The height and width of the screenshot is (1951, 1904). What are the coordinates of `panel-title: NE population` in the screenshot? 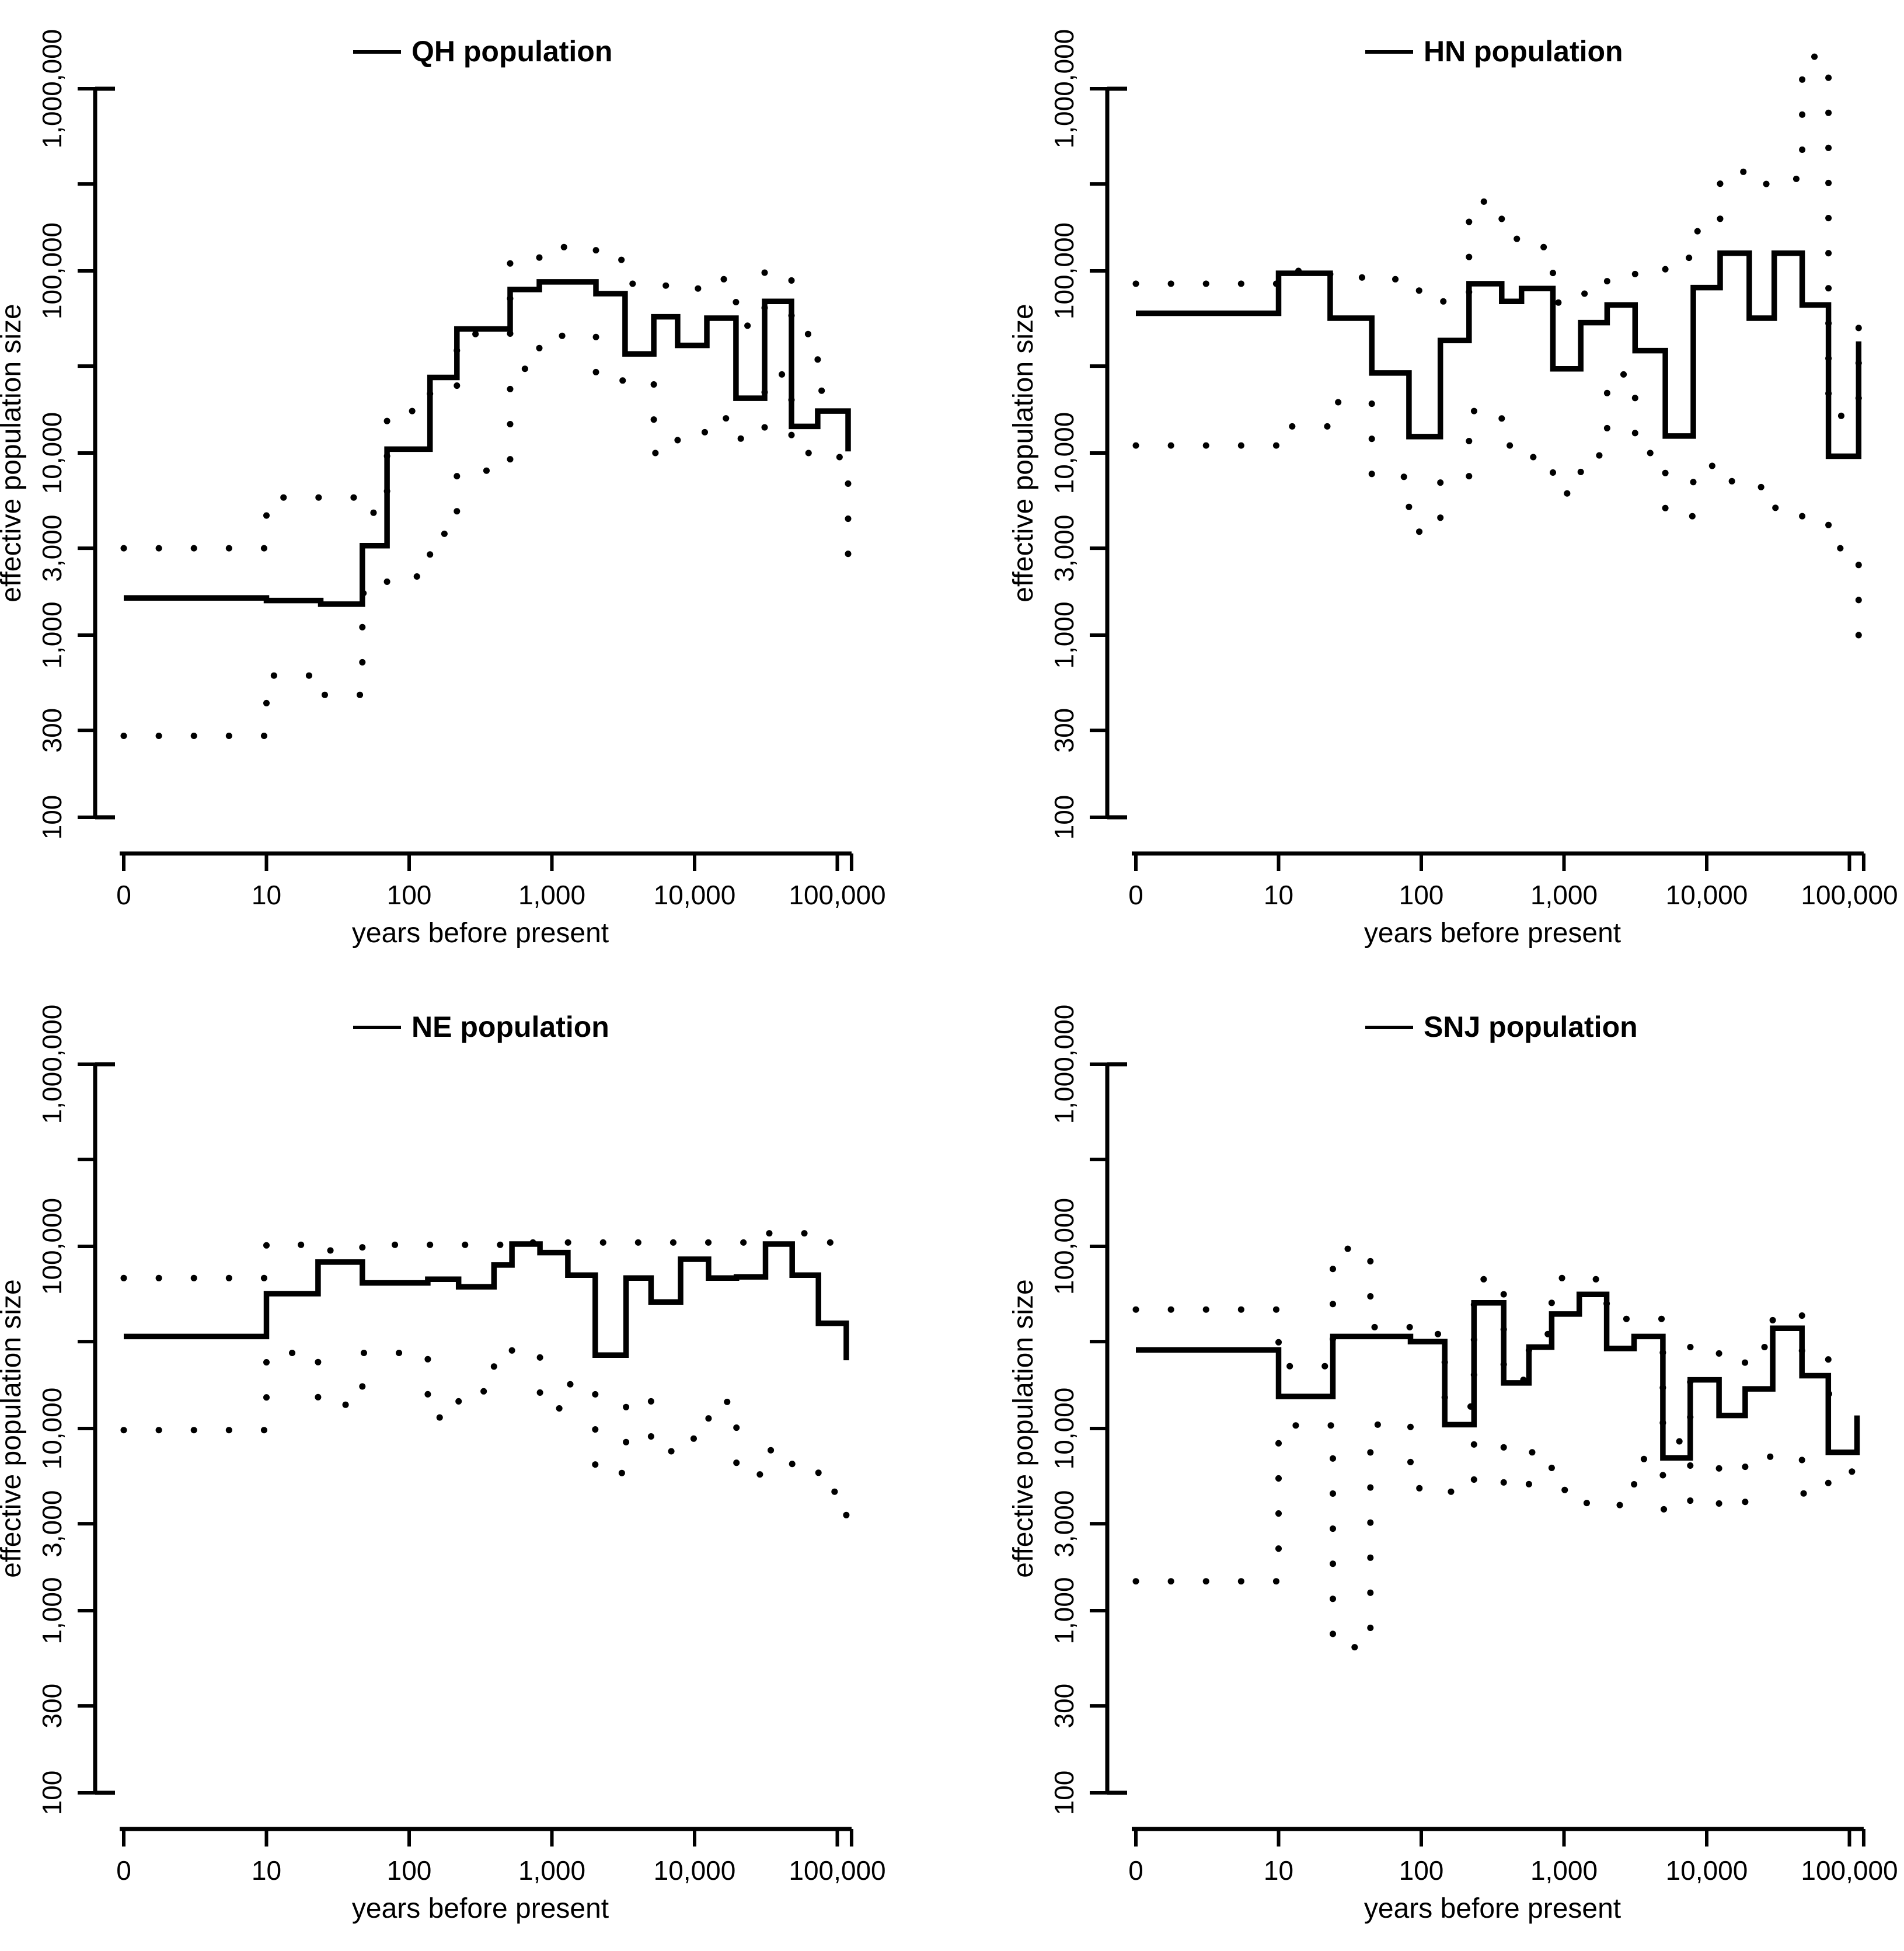 It's located at (481, 1027).